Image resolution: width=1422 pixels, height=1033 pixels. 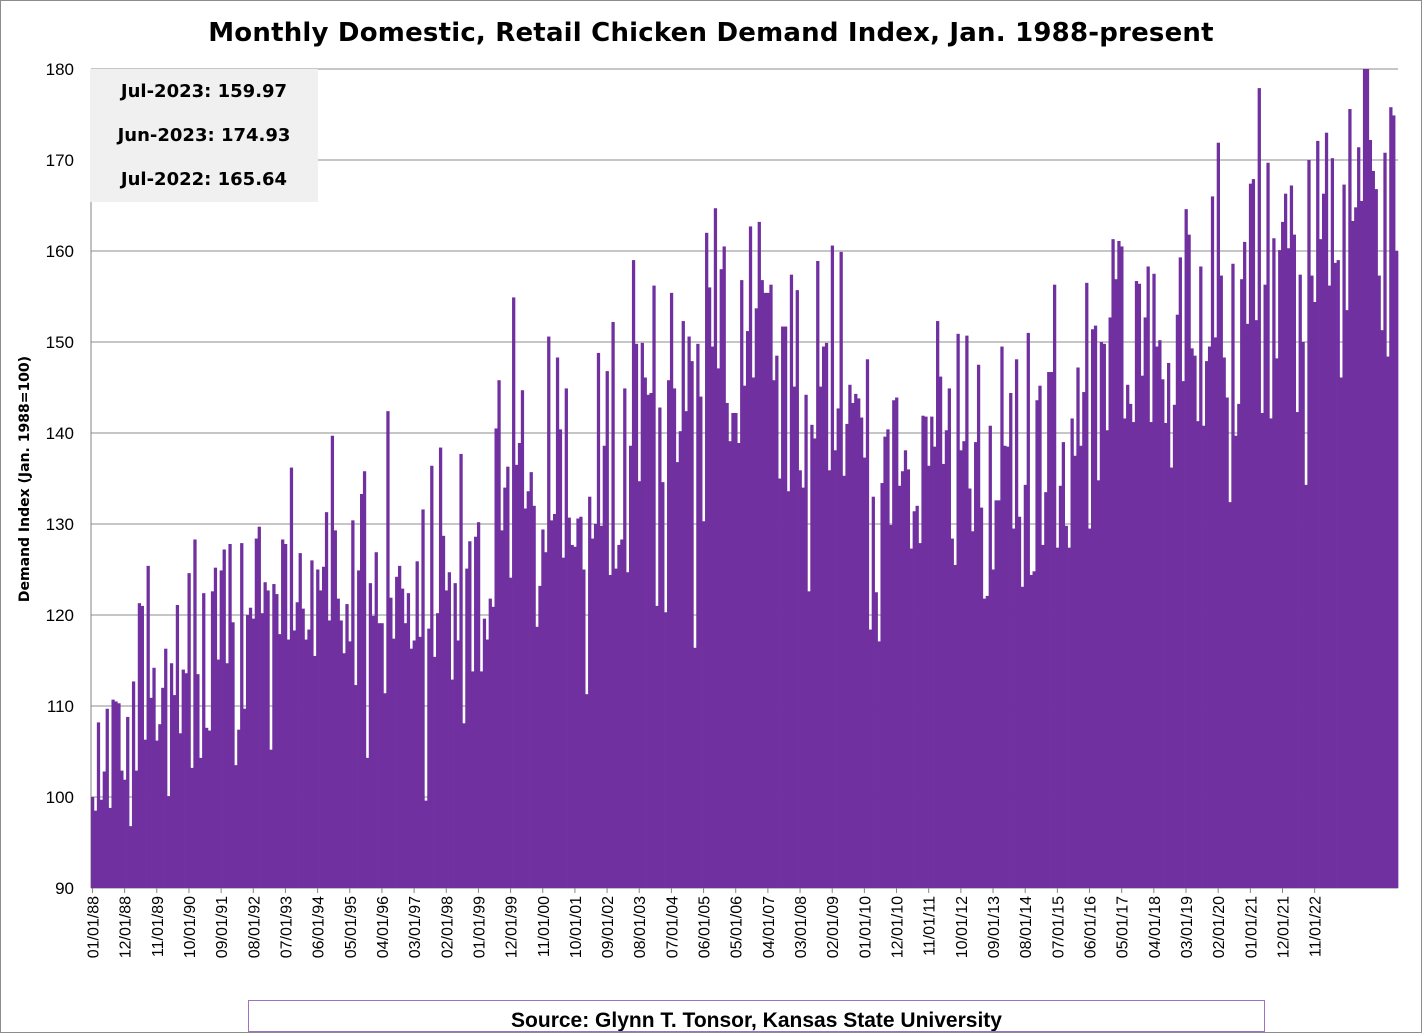 I want to click on y-tick-label: 100, so click(x=60, y=797).